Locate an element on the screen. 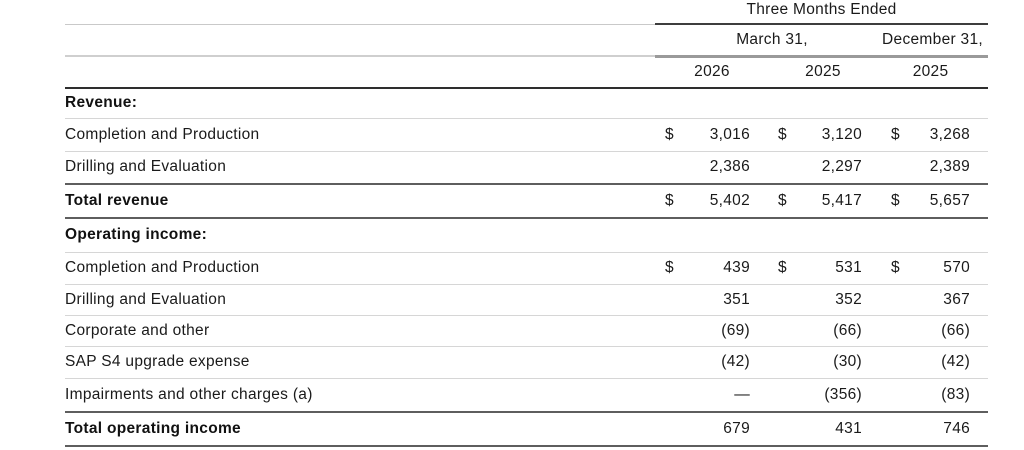 The width and height of the screenshot is (1024, 450). table-row: Total operating income 679 431 746 is located at coordinates (527, 429).